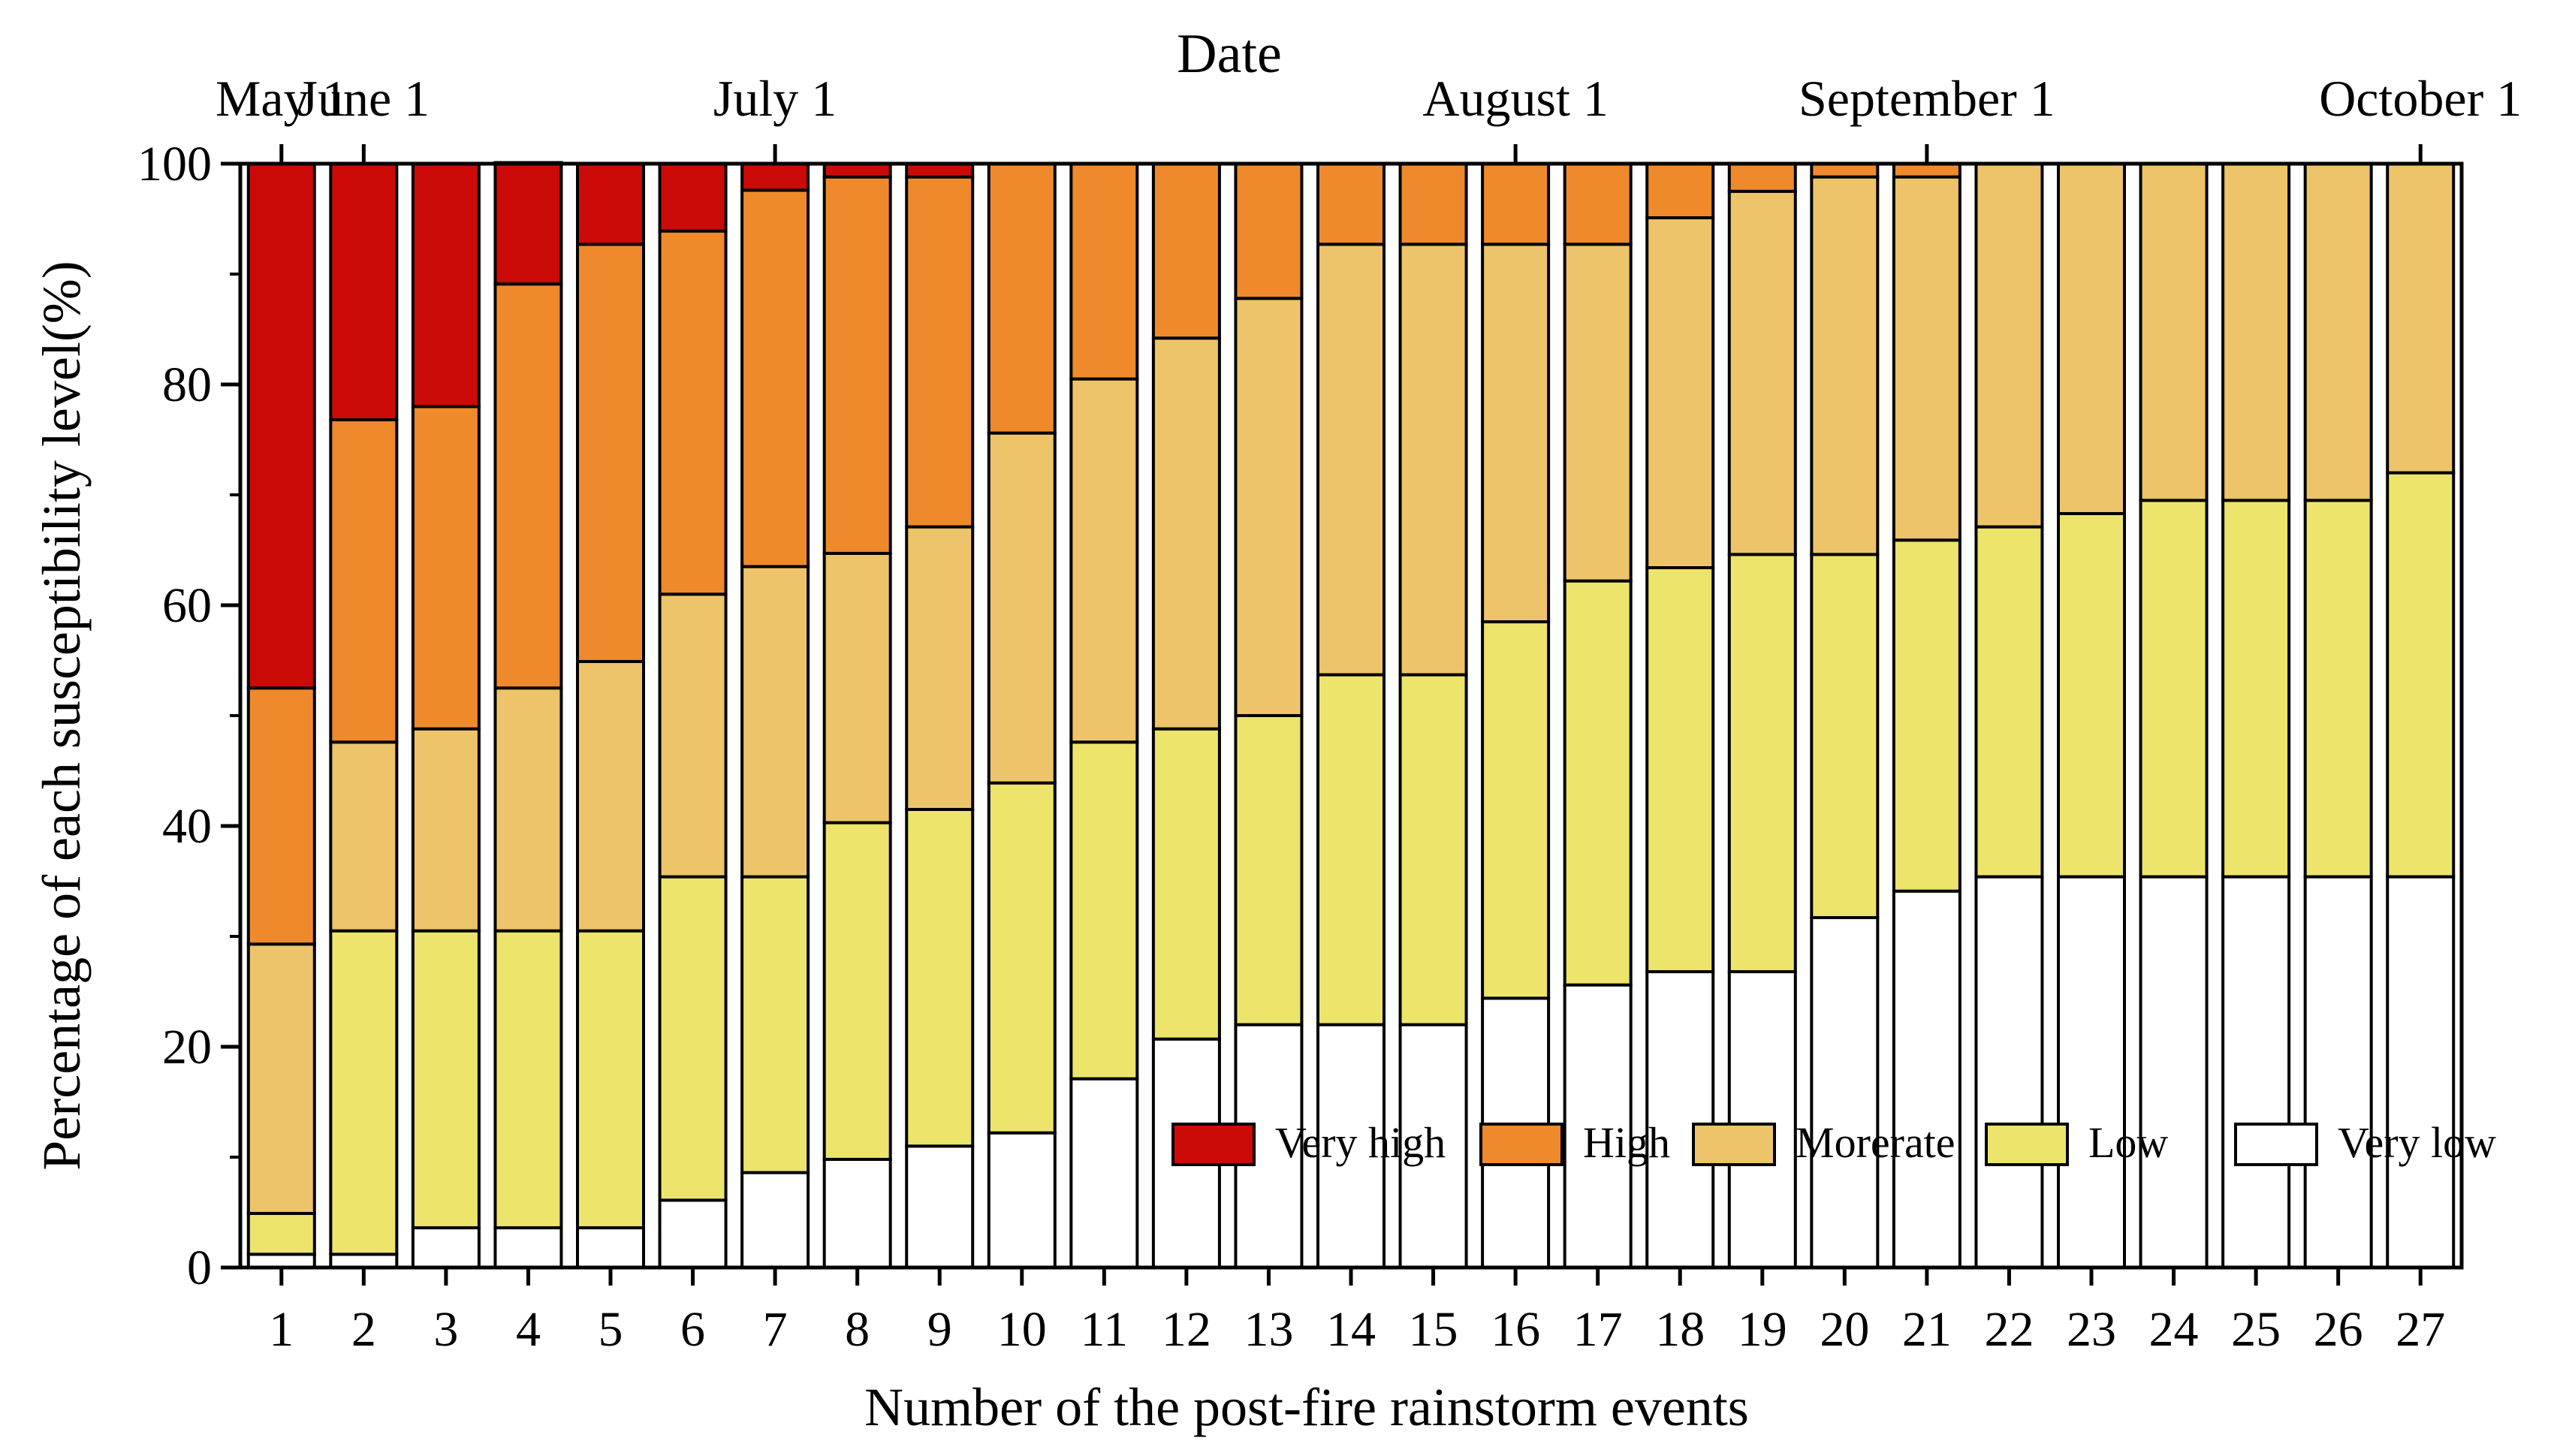 This screenshot has height=1456, width=2557. What do you see at coordinates (939, 1329) in the screenshot?
I see `x-tick-label: 9` at bounding box center [939, 1329].